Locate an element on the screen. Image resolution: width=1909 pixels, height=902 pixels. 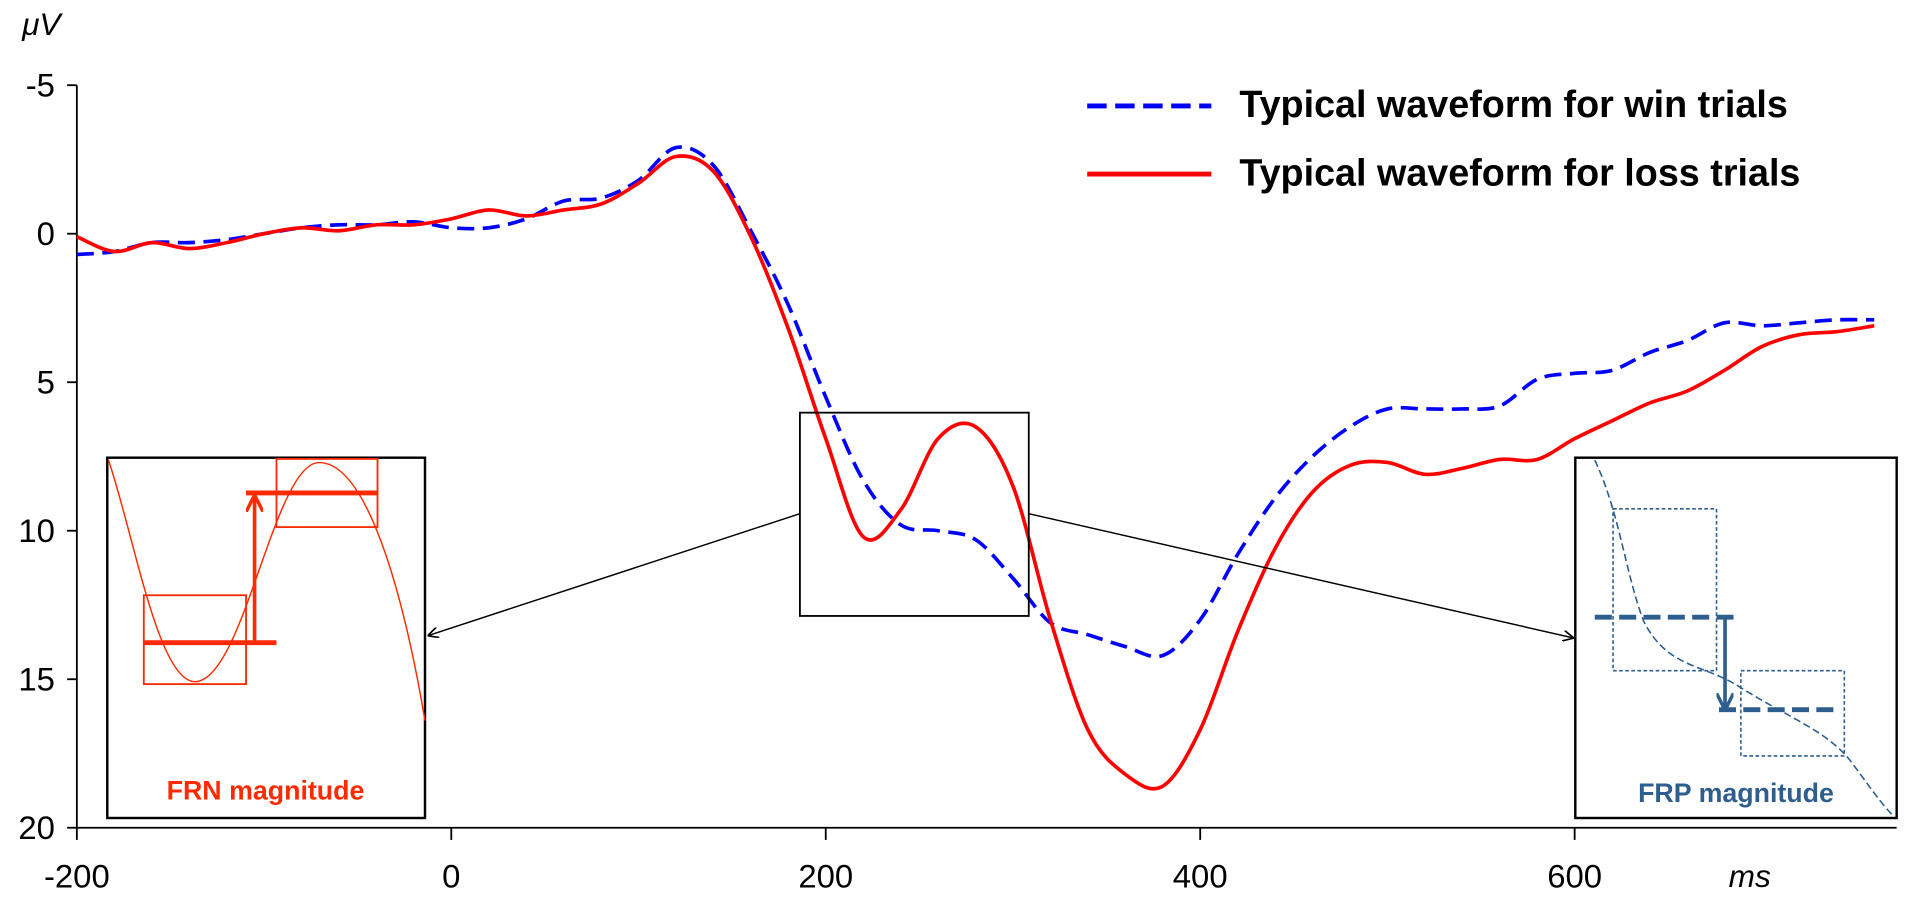
x-tick-label: 600 is located at coordinates (1574, 876).